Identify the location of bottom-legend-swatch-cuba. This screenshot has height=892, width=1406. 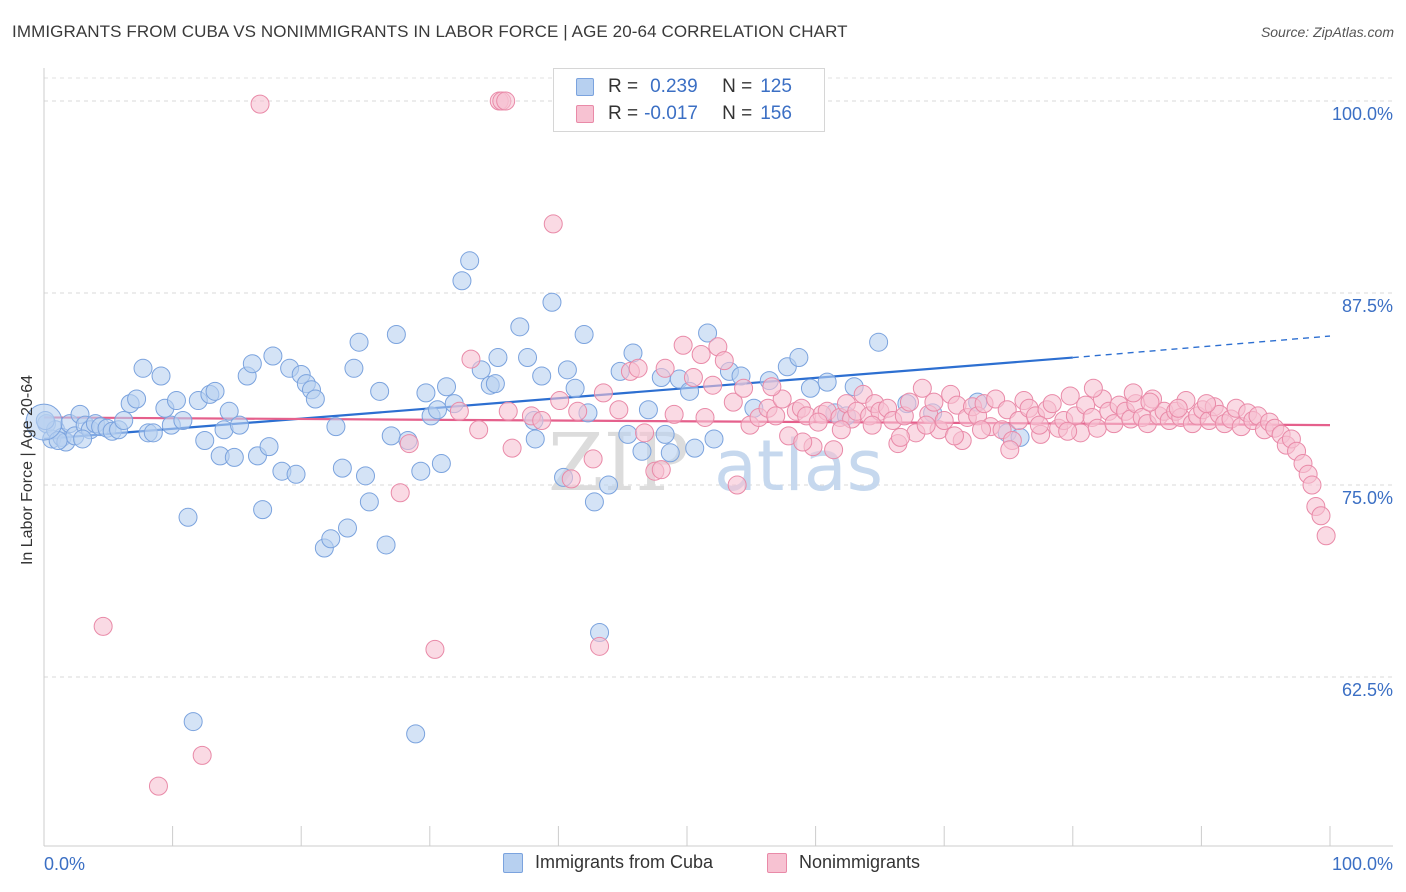
(513, 862).